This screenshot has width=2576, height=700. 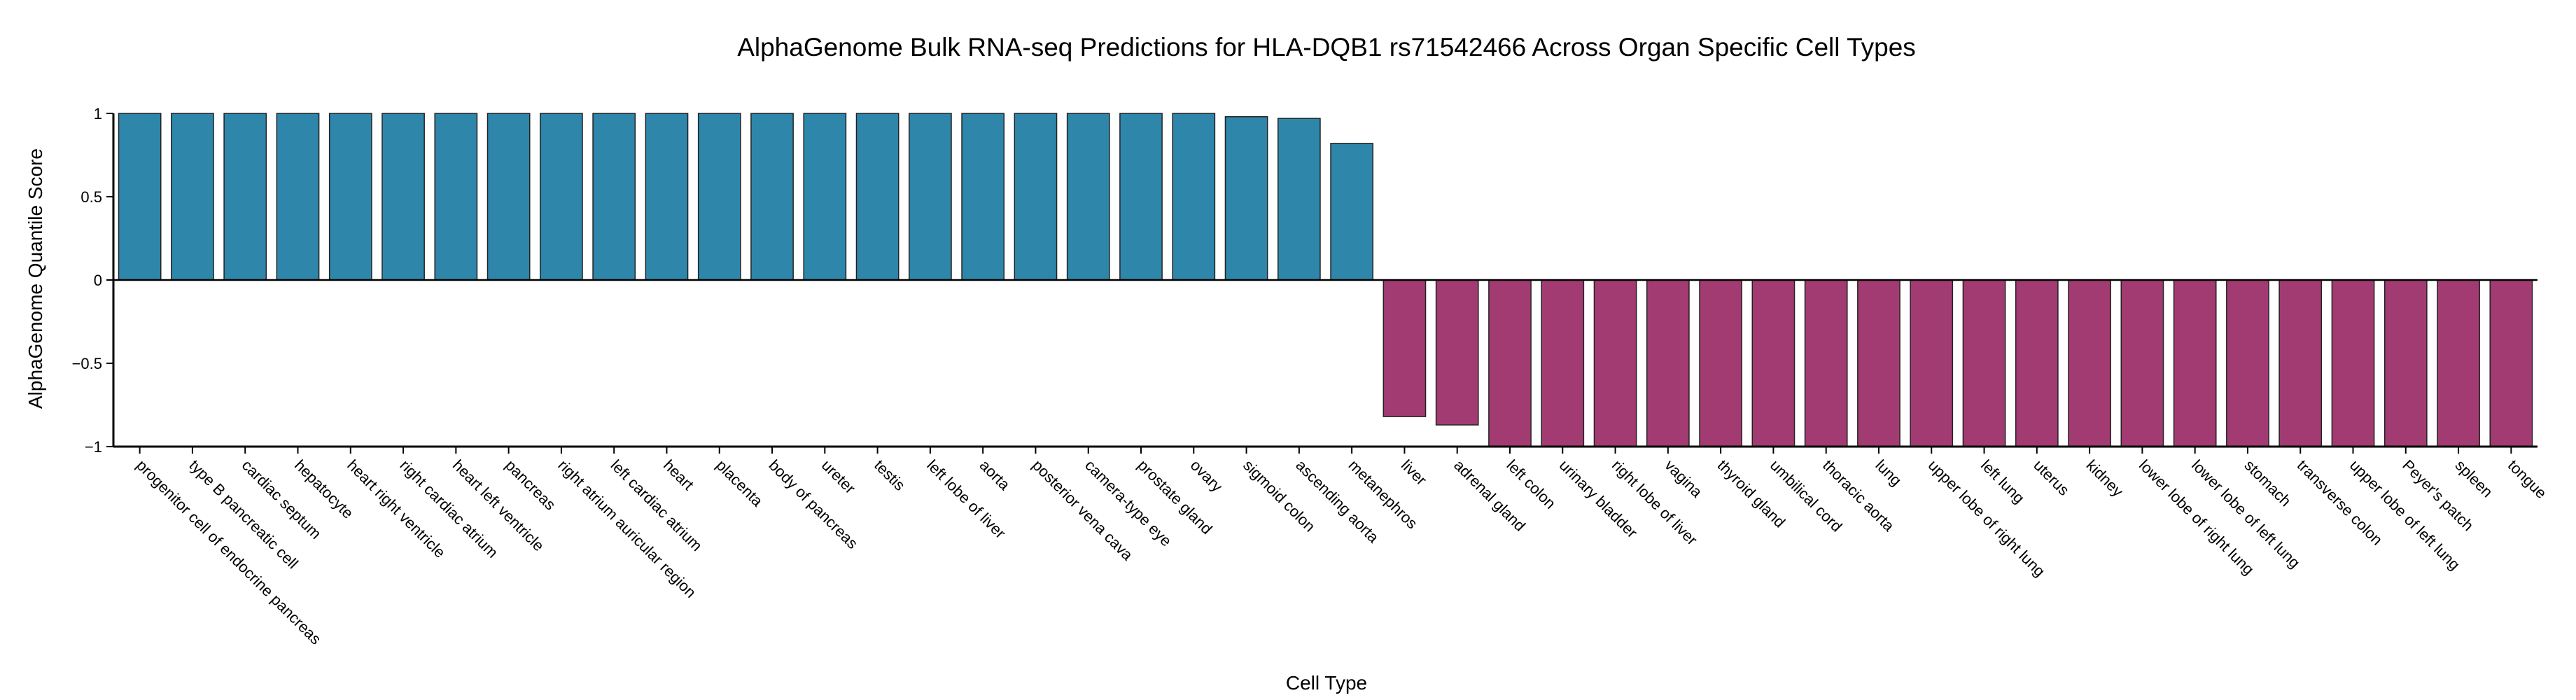 What do you see at coordinates (2105, 478) in the screenshot?
I see `x-tick-label: kidney` at bounding box center [2105, 478].